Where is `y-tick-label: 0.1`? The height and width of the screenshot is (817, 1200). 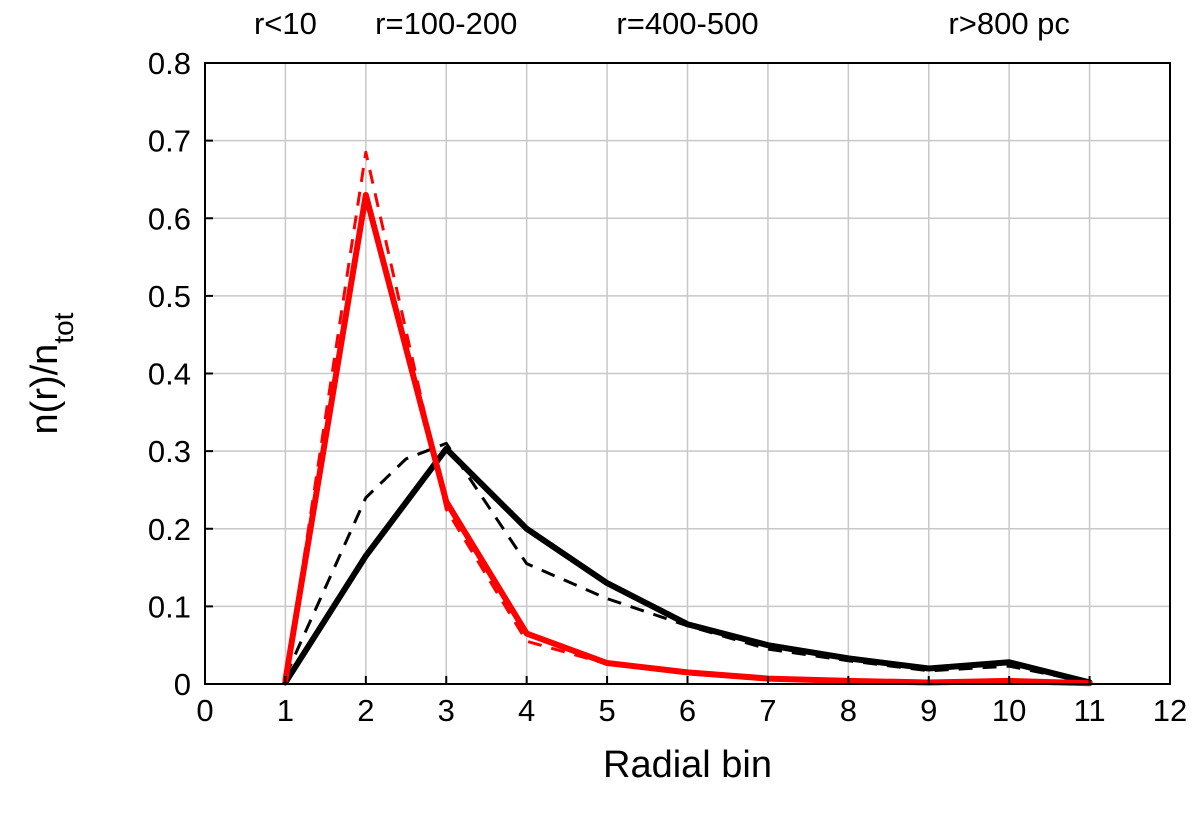
y-tick-label: 0.1 is located at coordinates (169, 606).